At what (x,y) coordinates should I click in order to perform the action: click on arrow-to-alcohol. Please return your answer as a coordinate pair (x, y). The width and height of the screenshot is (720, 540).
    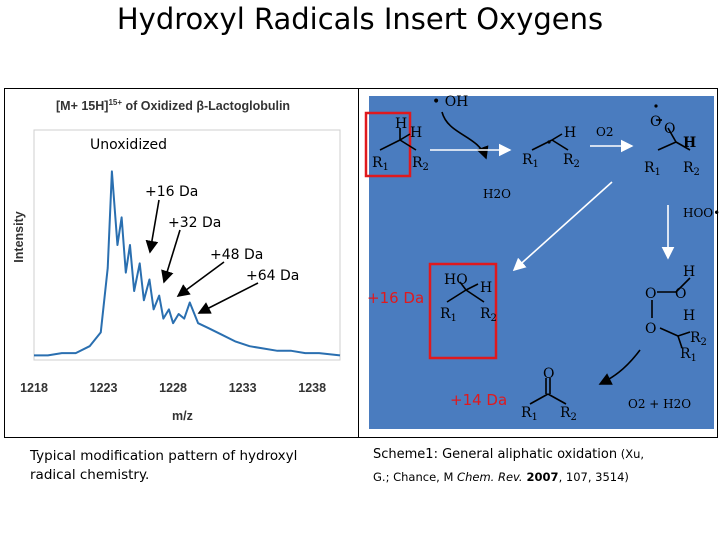
    Looking at the image, I should click on (562, 226).